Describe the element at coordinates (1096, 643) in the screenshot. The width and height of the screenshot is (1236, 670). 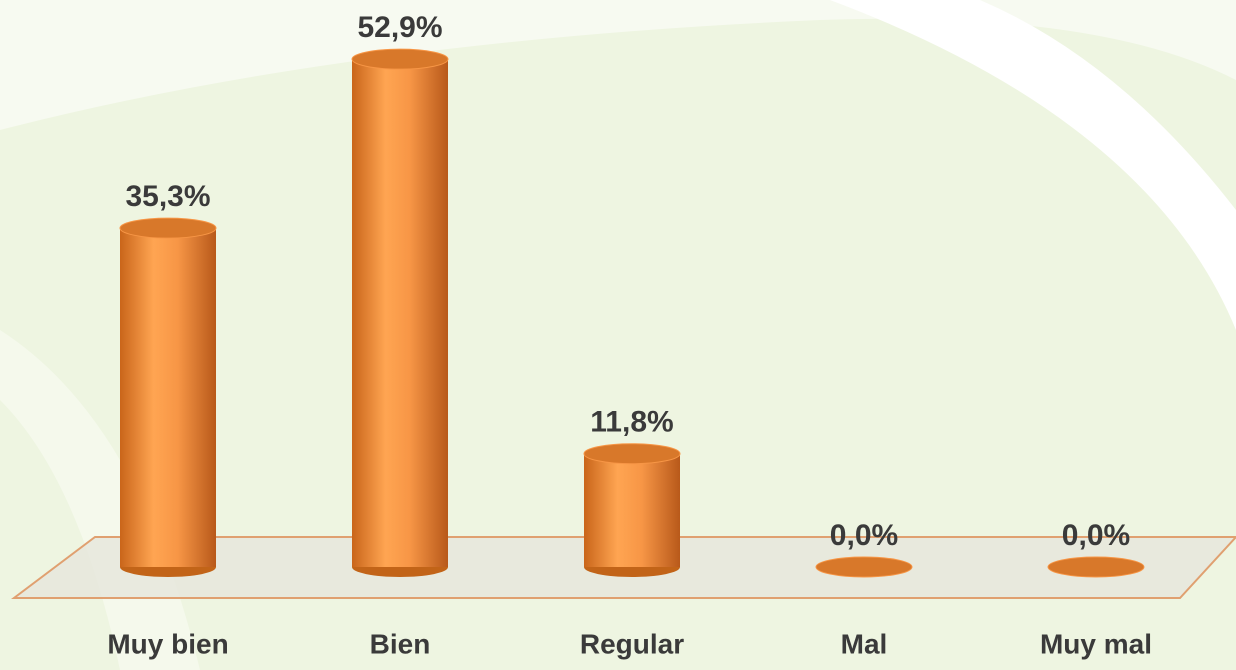
I see `x-tick-label: Muy mal` at that location.